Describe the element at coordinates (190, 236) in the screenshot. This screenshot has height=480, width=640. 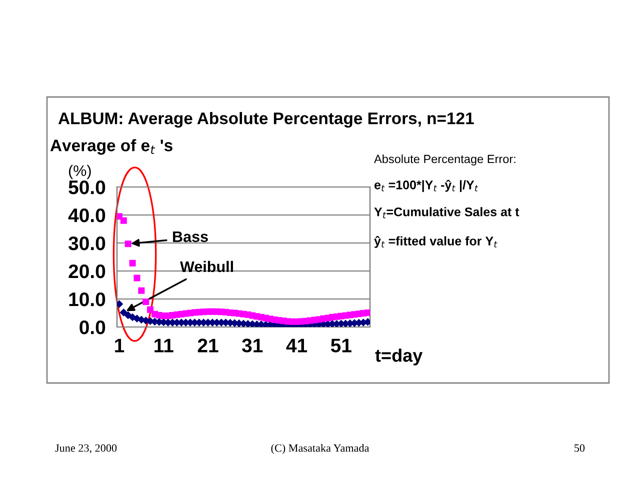
I see `annotation: Bass` at that location.